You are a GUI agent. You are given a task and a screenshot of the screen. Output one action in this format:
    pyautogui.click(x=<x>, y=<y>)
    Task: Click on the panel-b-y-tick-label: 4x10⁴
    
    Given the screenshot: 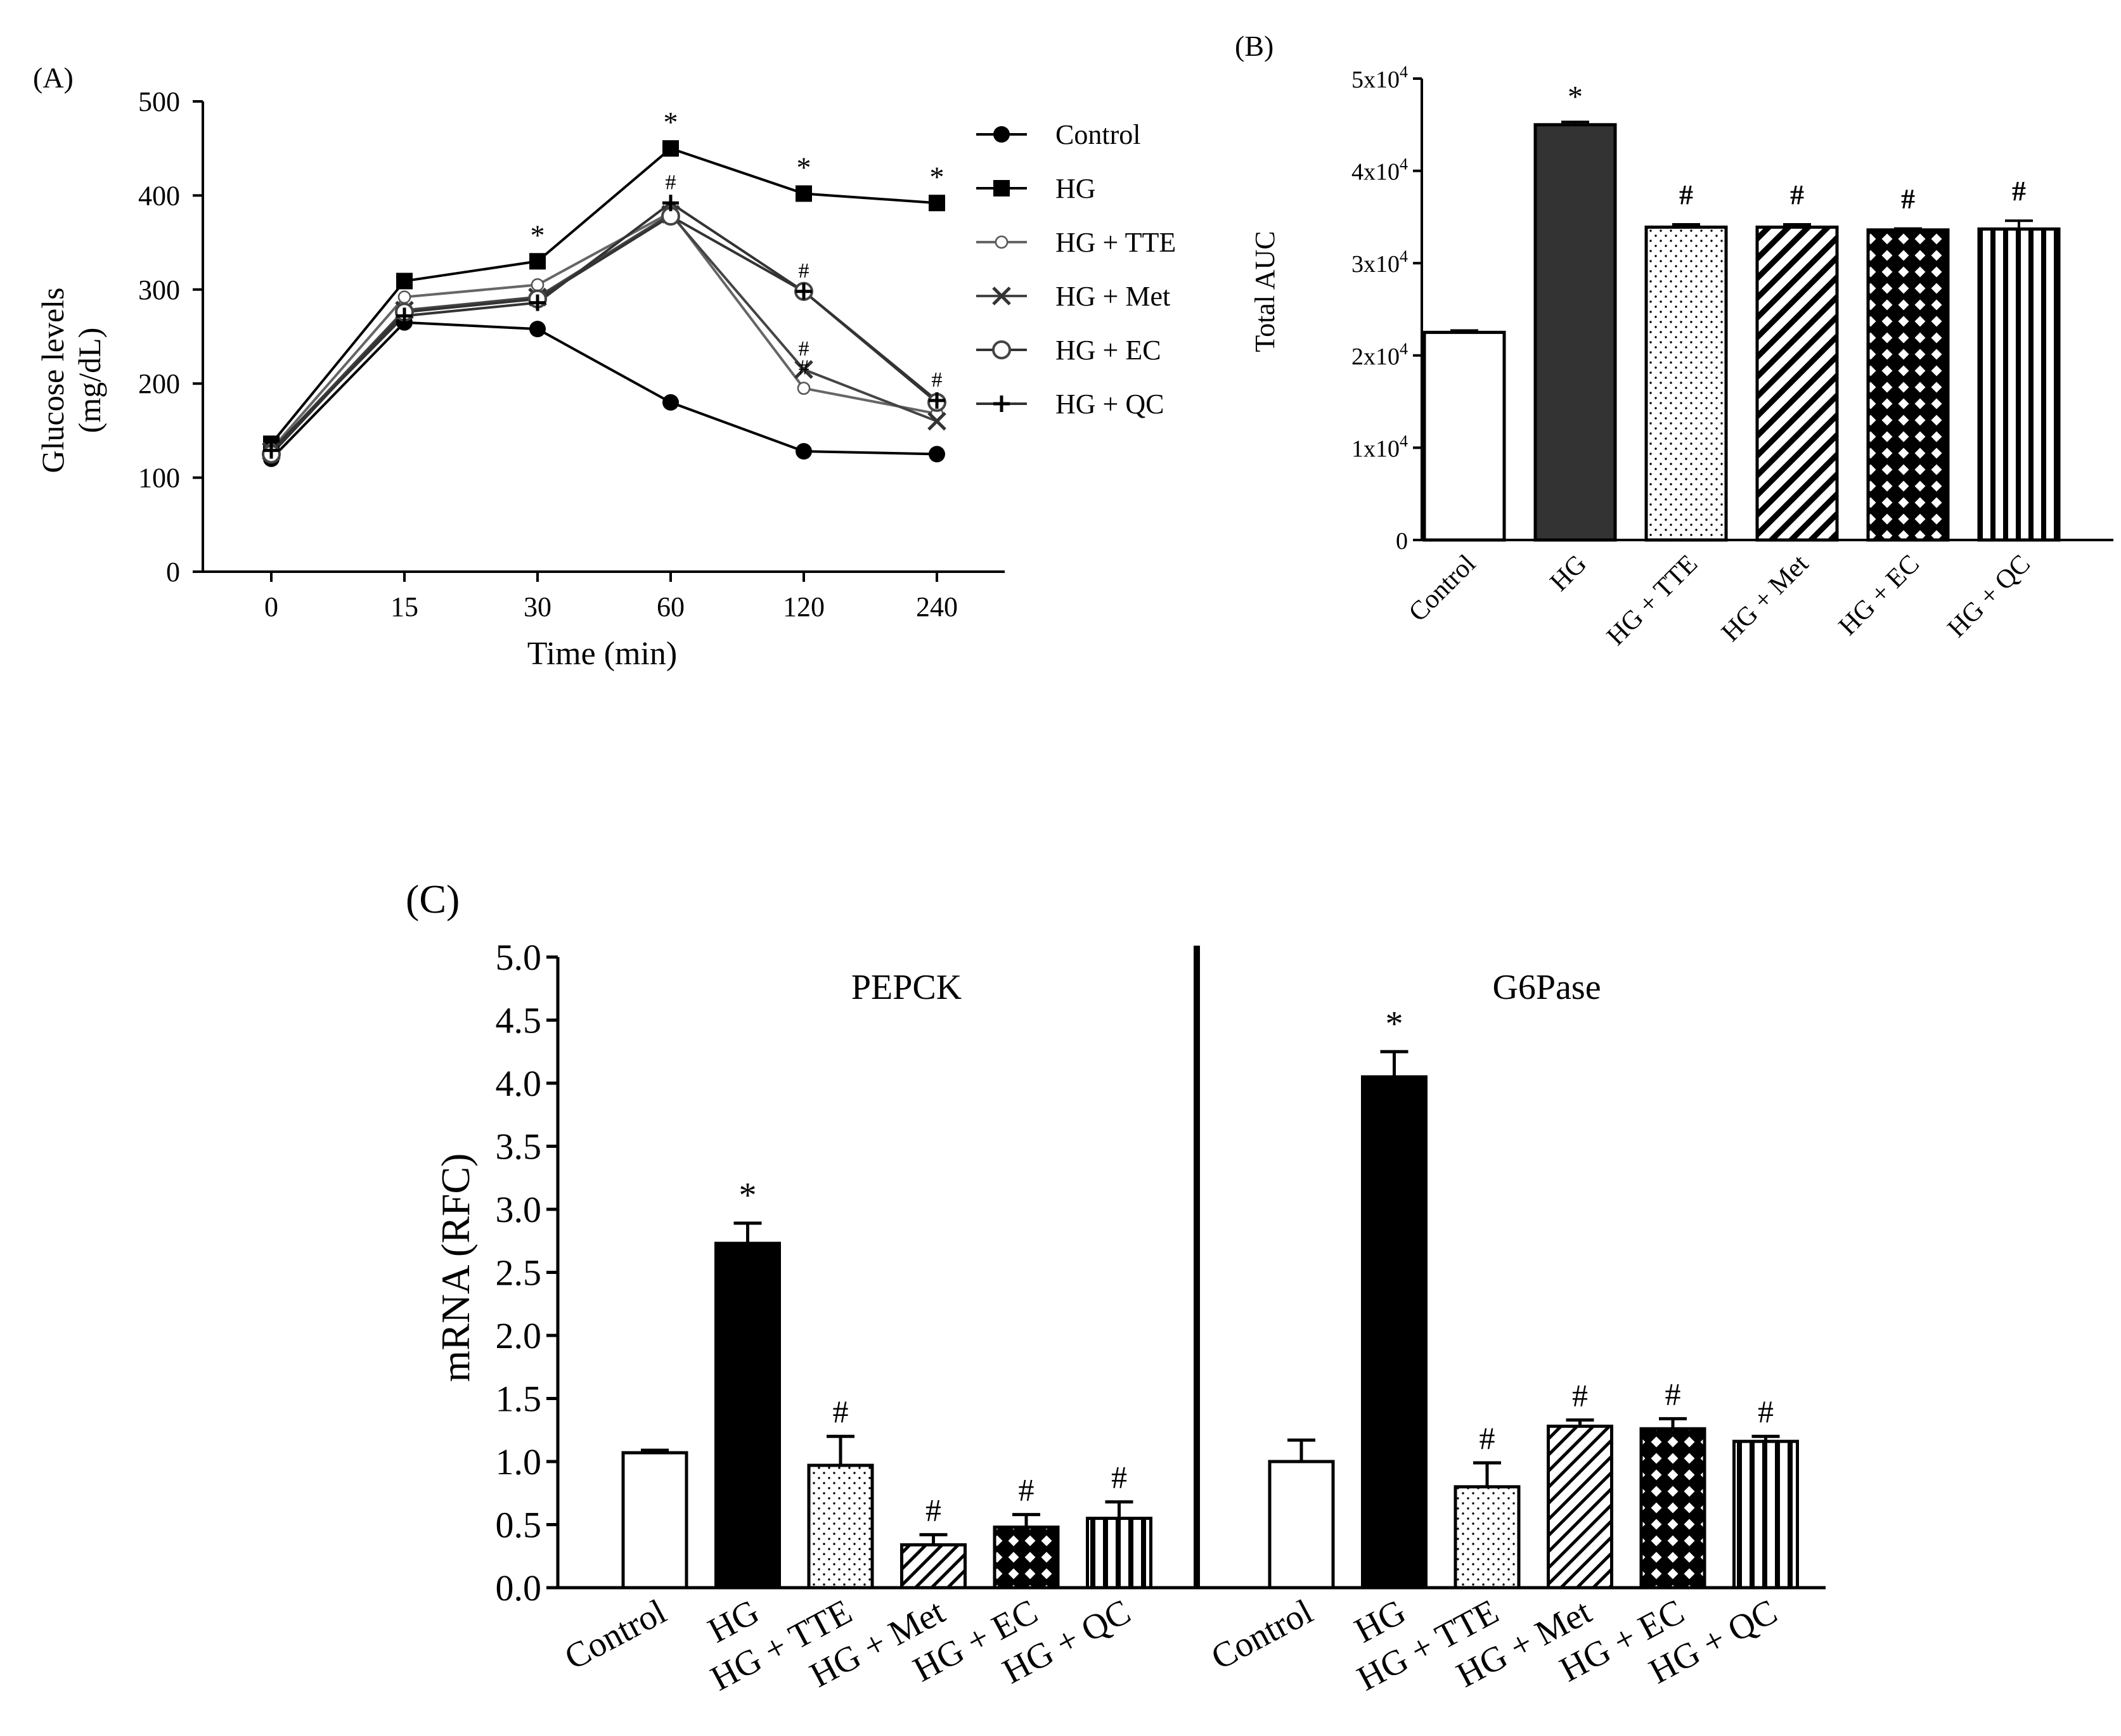 What is the action you would take?
    pyautogui.click(x=1380, y=170)
    